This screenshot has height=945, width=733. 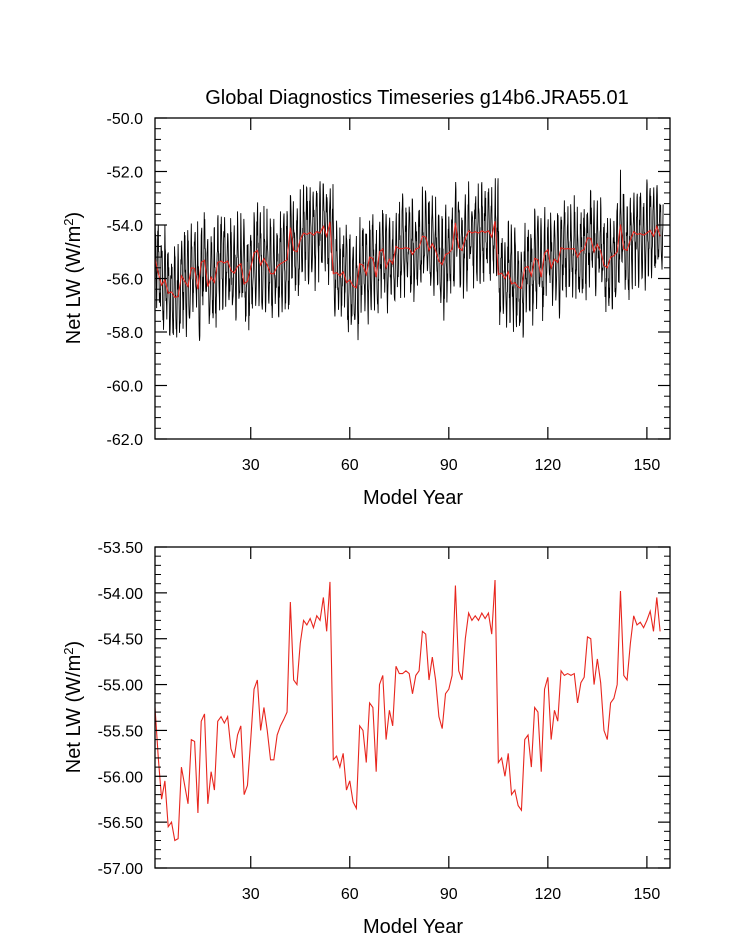 What do you see at coordinates (74, 714) in the screenshot?
I see `bottom-y-axis-label-main: Net LW (W/m` at bounding box center [74, 714].